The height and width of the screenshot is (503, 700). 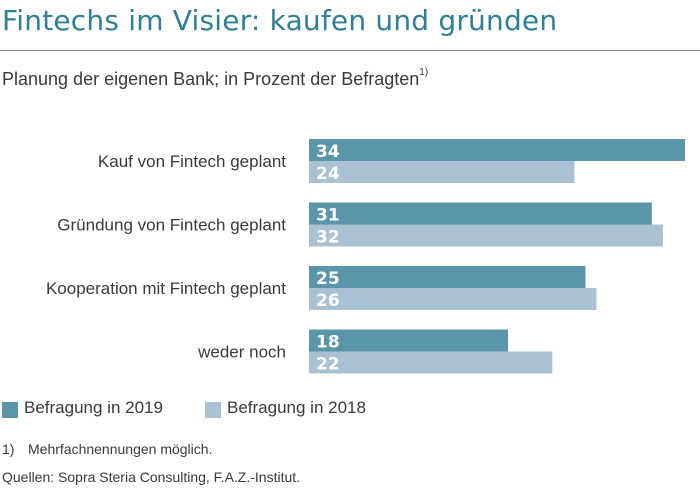 I want to click on value-label-weder-noch-befragung-in-2018: 22, so click(x=328, y=365).